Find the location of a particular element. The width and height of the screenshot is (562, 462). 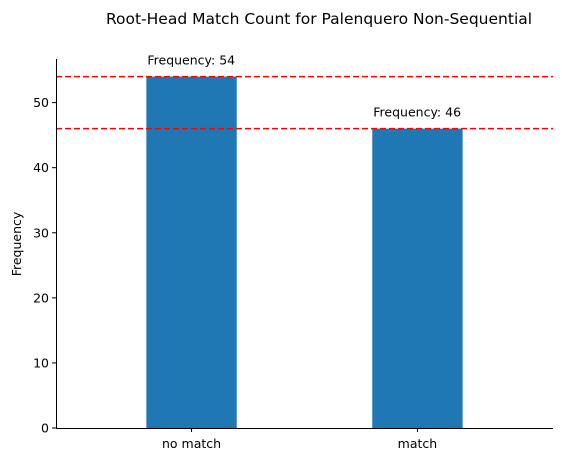

y-axis-label: Frequency is located at coordinates (16, 243).